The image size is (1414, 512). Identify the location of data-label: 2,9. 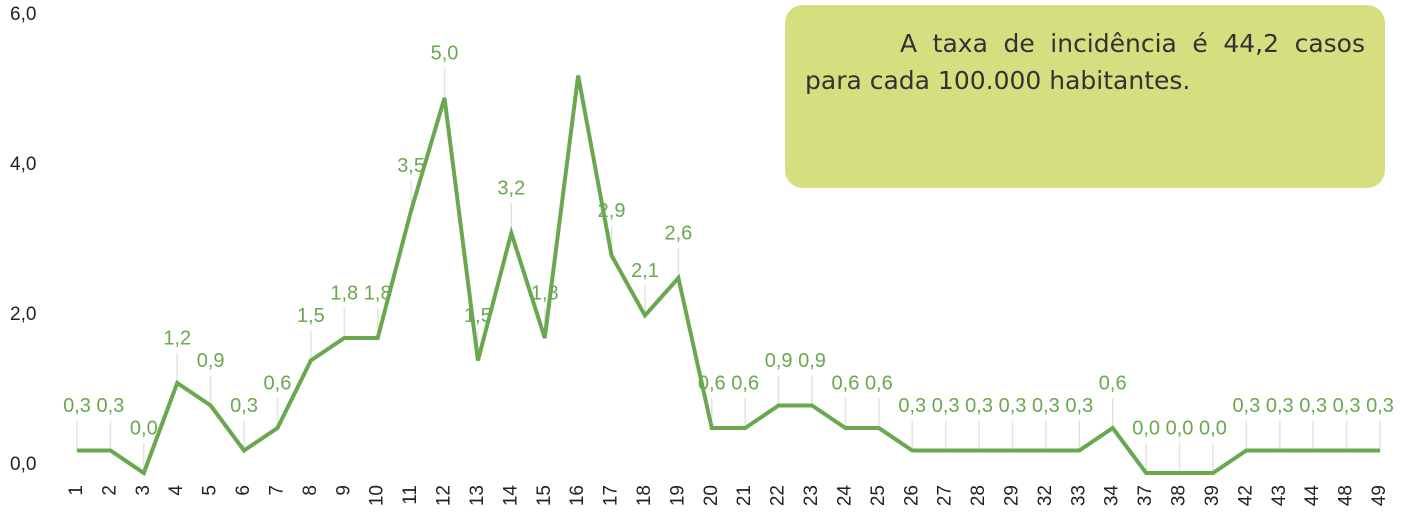
(612, 211).